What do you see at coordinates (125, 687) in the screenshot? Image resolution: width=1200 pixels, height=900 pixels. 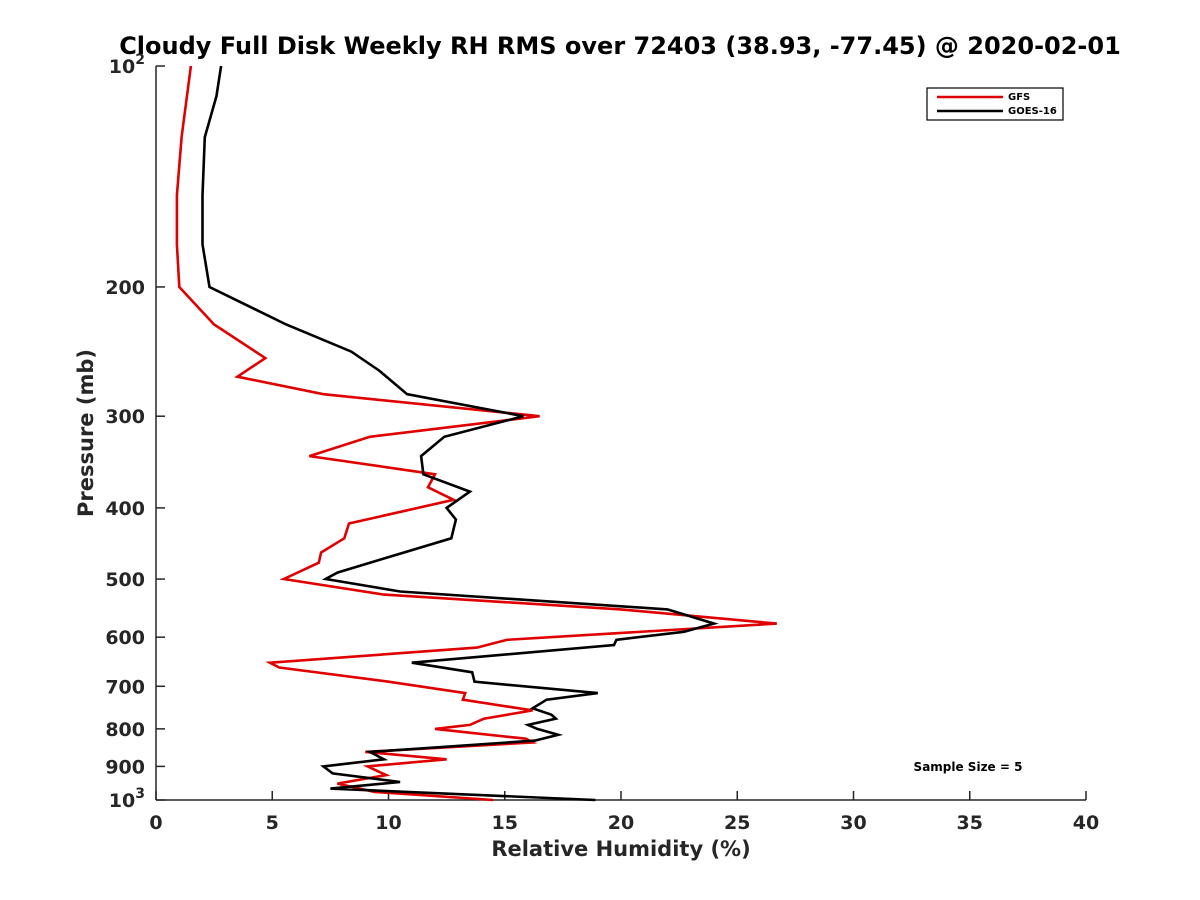 I see `y-tick-label: 700` at bounding box center [125, 687].